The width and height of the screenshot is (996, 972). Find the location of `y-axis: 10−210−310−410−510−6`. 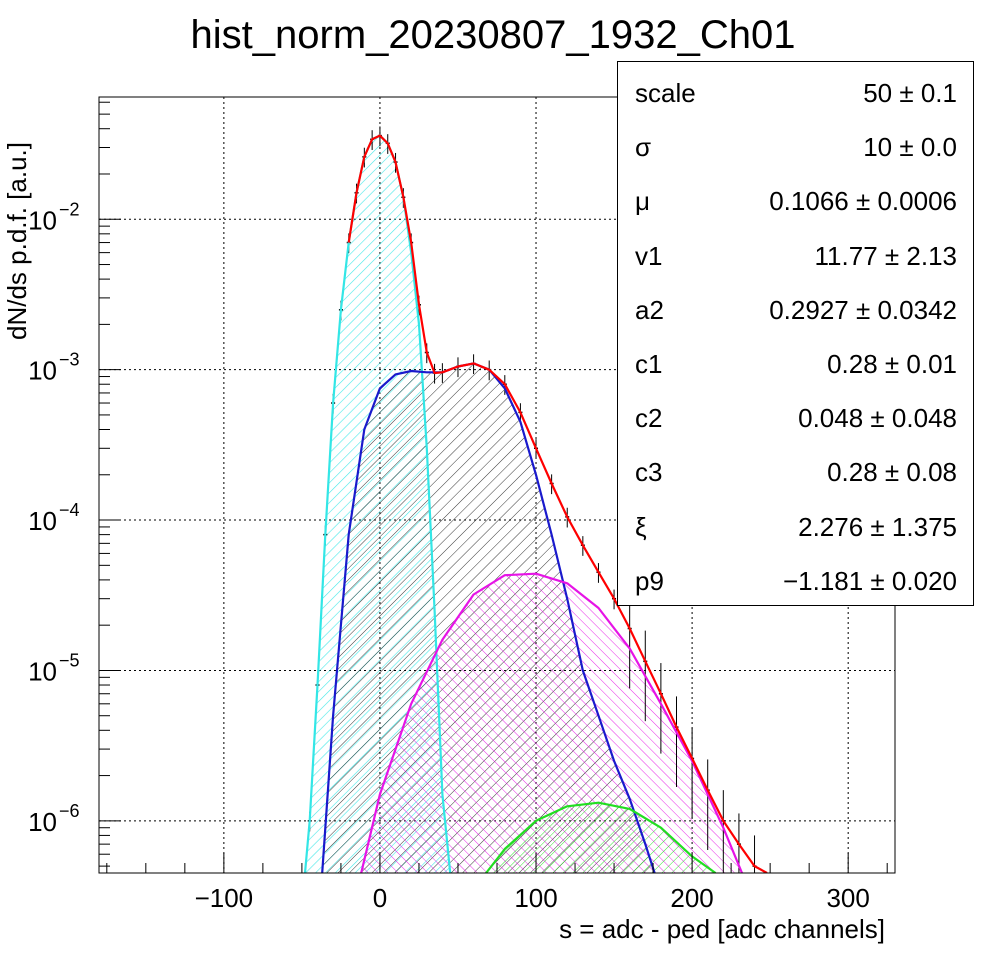

y-axis: 10−210−310−410−510−6 is located at coordinates (74, 484).